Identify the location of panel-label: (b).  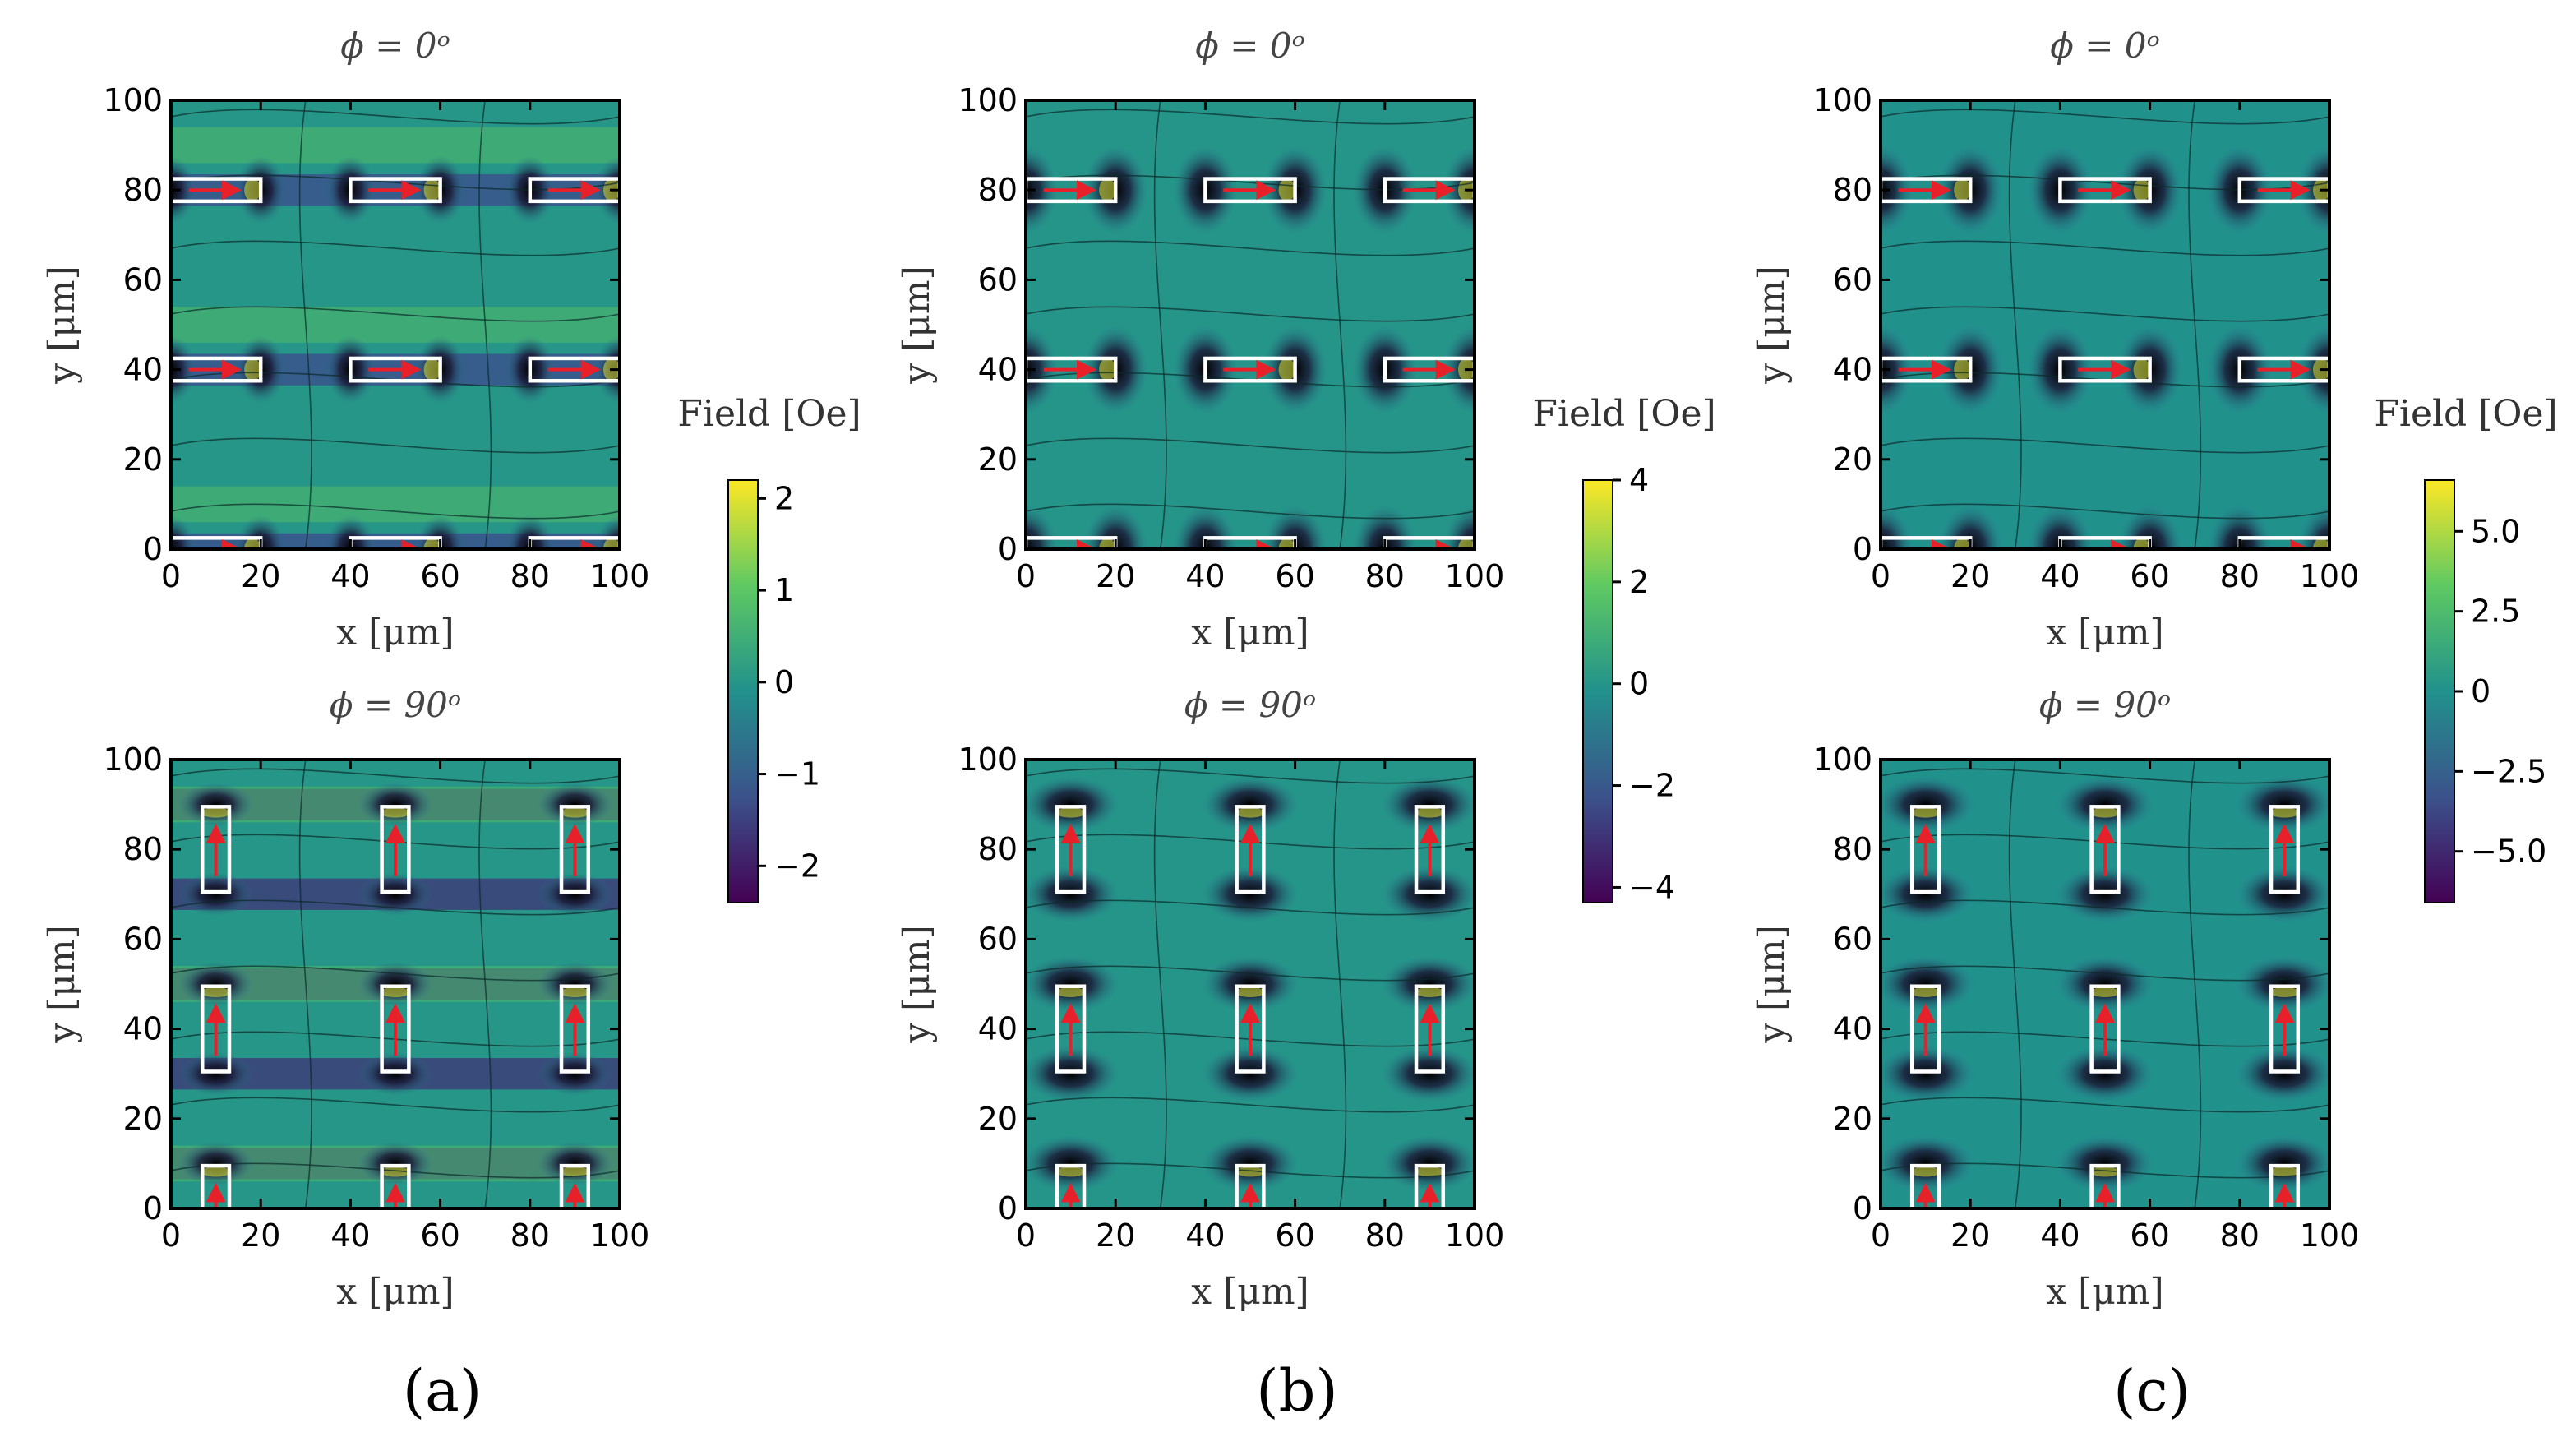
(1296, 1391).